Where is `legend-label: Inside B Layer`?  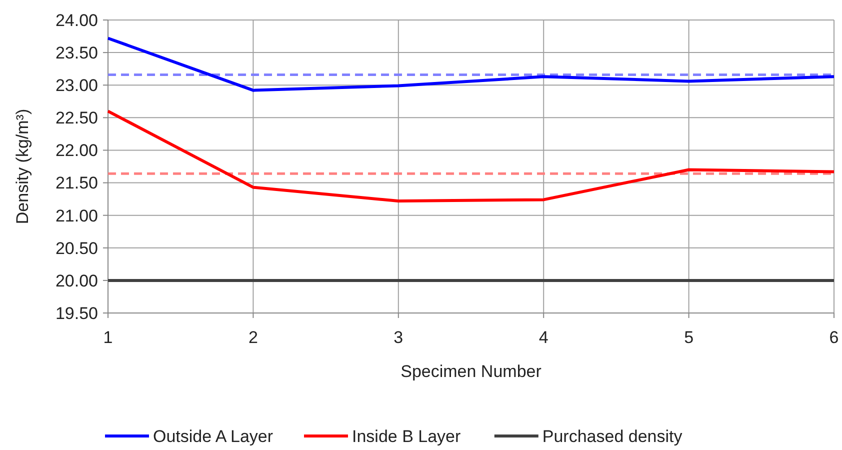
legend-label: Inside B Layer is located at coordinates (407, 436).